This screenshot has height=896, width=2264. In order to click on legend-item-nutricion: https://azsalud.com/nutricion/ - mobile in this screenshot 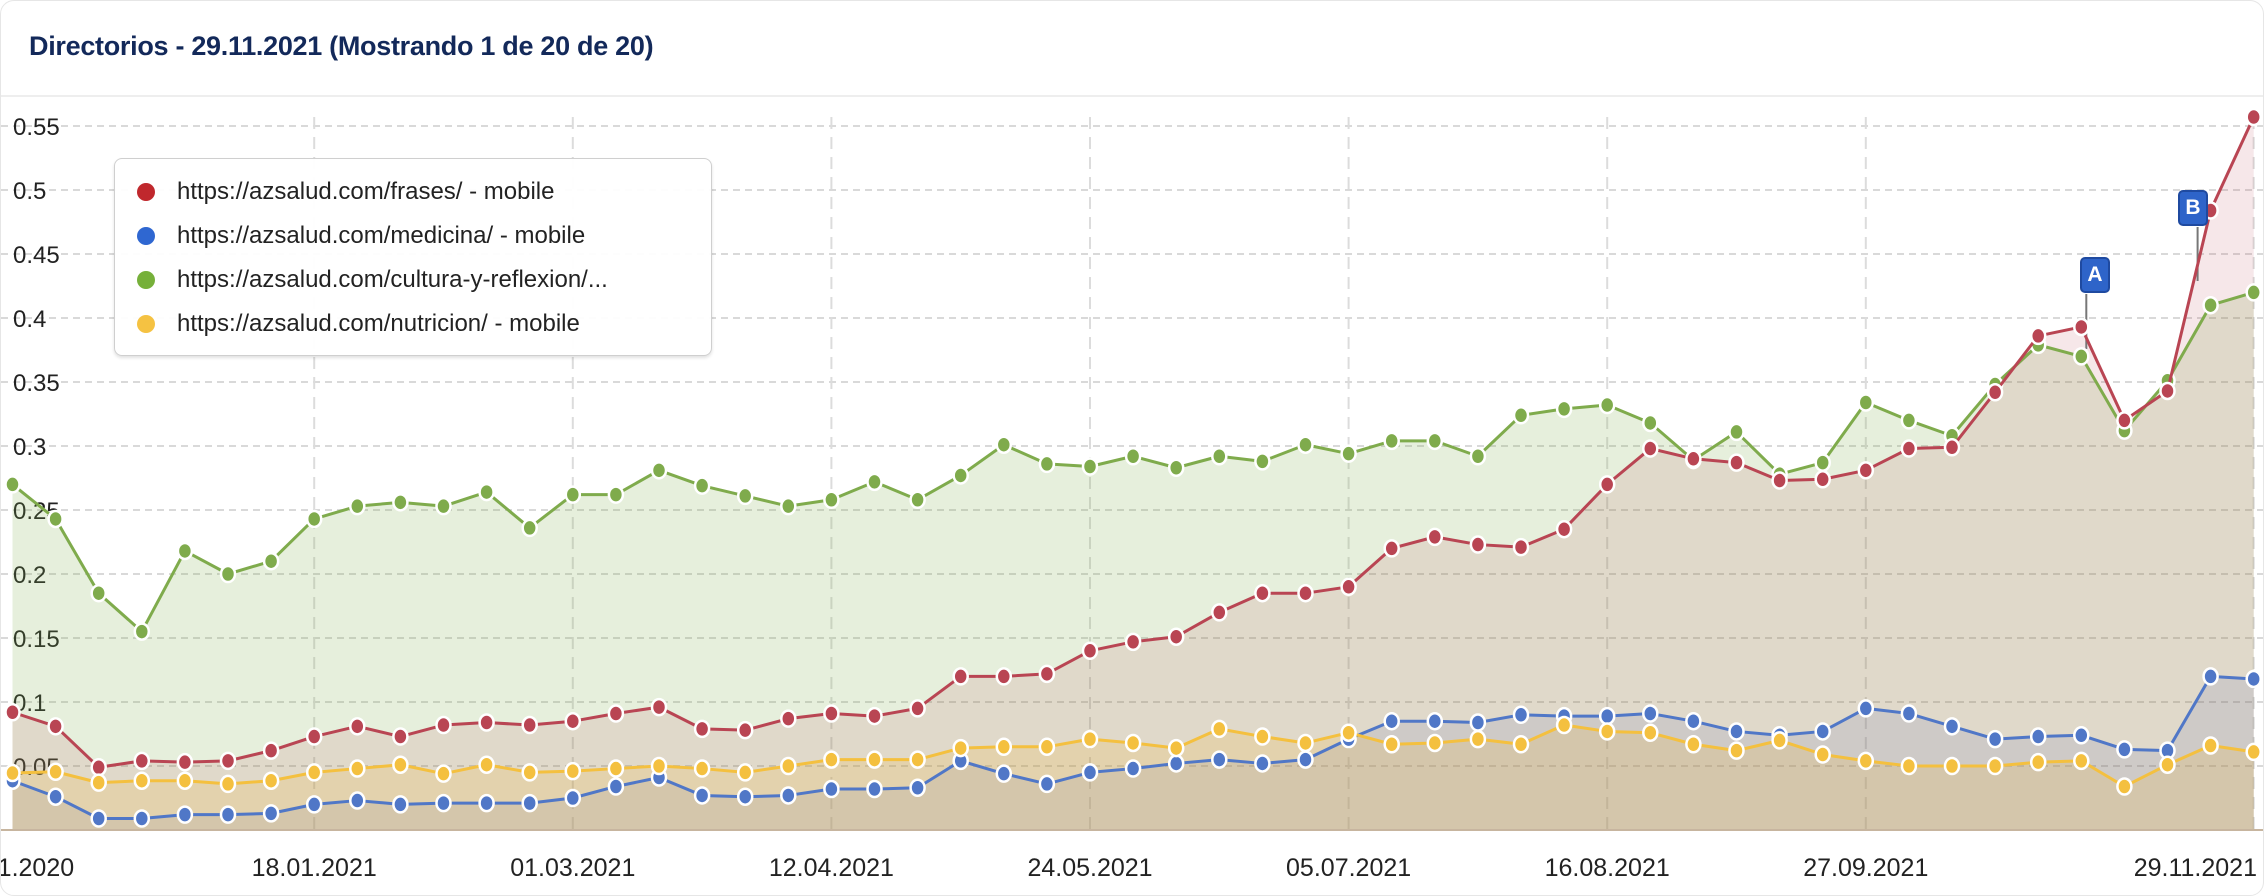, I will do `click(358, 324)`.